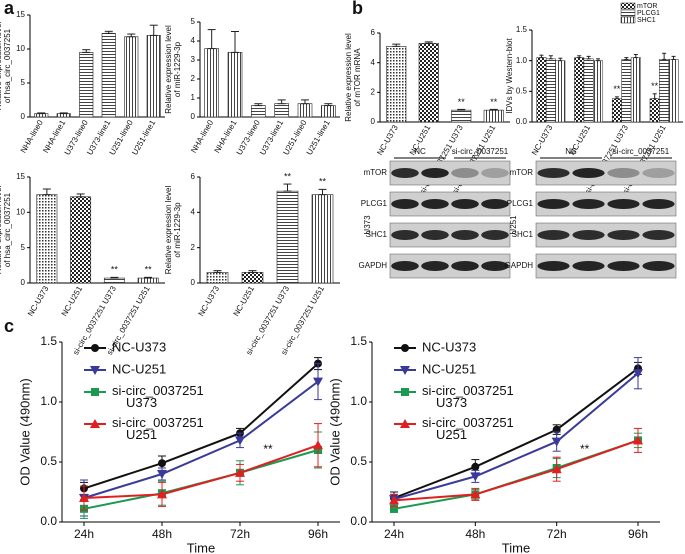 The height and width of the screenshot is (554, 685). I want to click on legend-label: SHC1, so click(646, 20).